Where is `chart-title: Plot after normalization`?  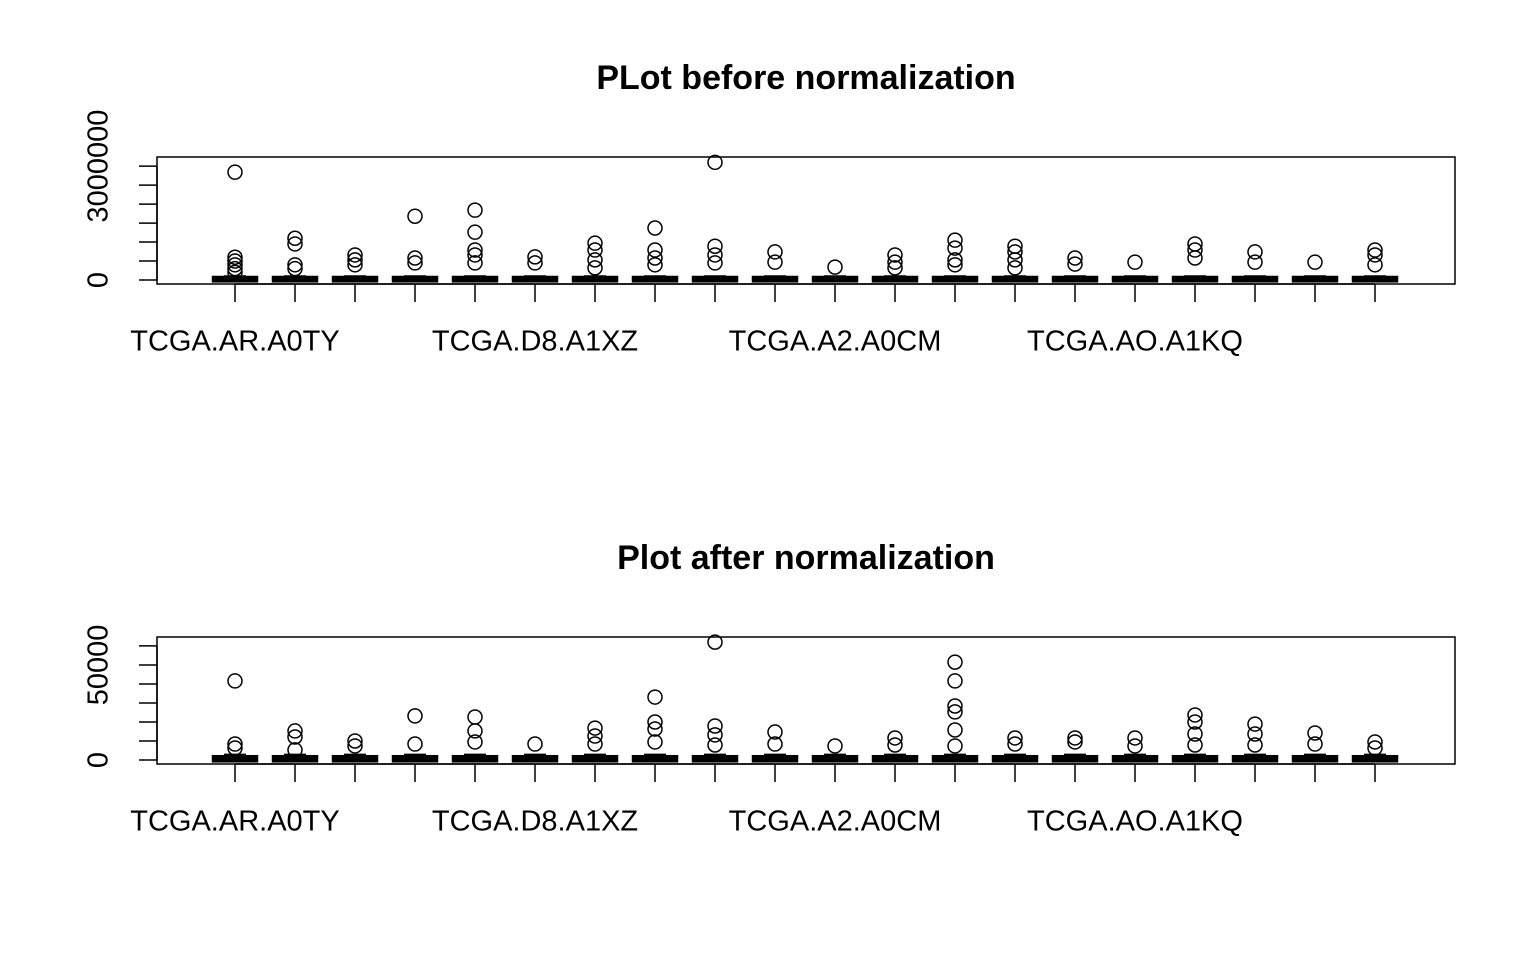
chart-title: Plot after normalization is located at coordinates (806, 558).